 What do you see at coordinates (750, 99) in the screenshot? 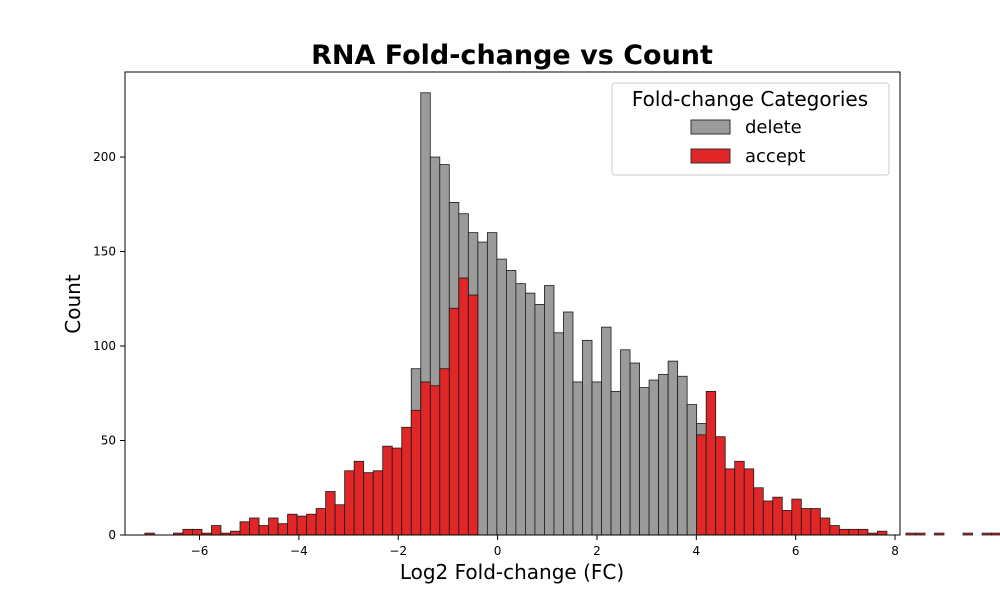
I see `legend-title: Fold-change Categories` at bounding box center [750, 99].